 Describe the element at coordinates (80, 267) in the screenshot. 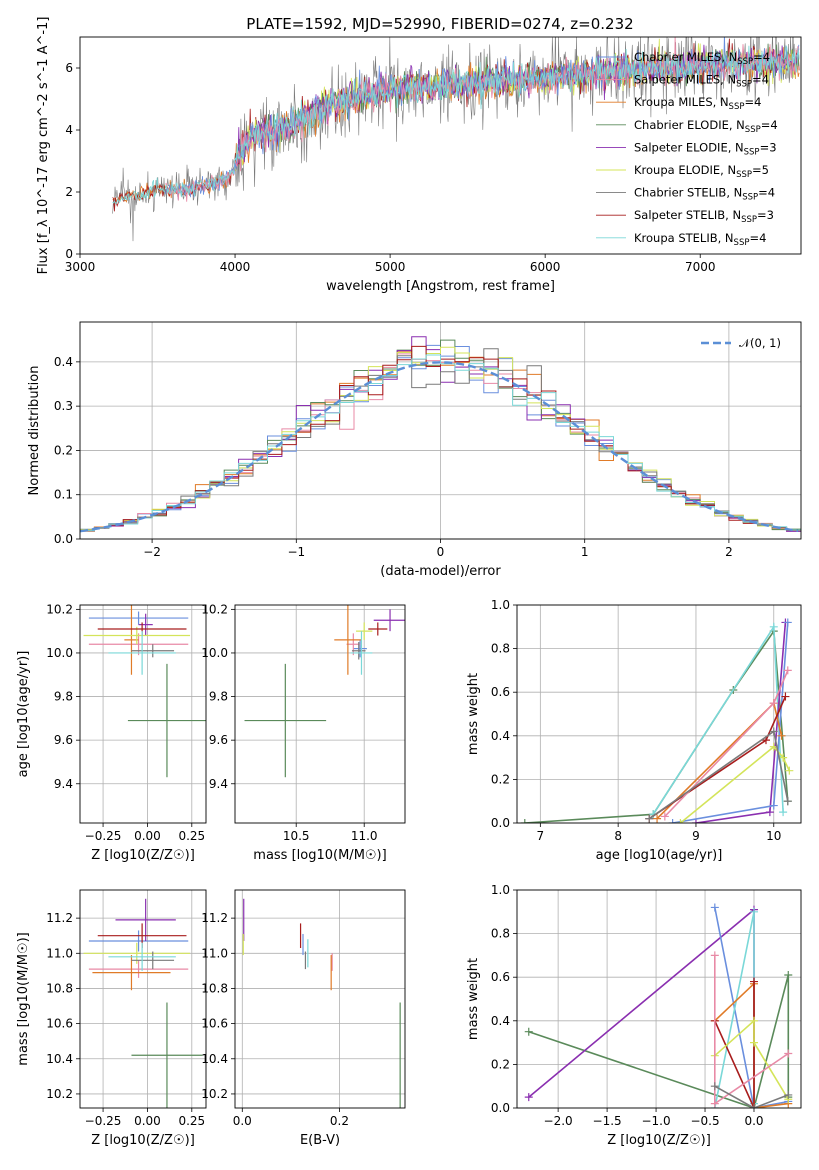

I see `x-tick-label: 3000` at that location.